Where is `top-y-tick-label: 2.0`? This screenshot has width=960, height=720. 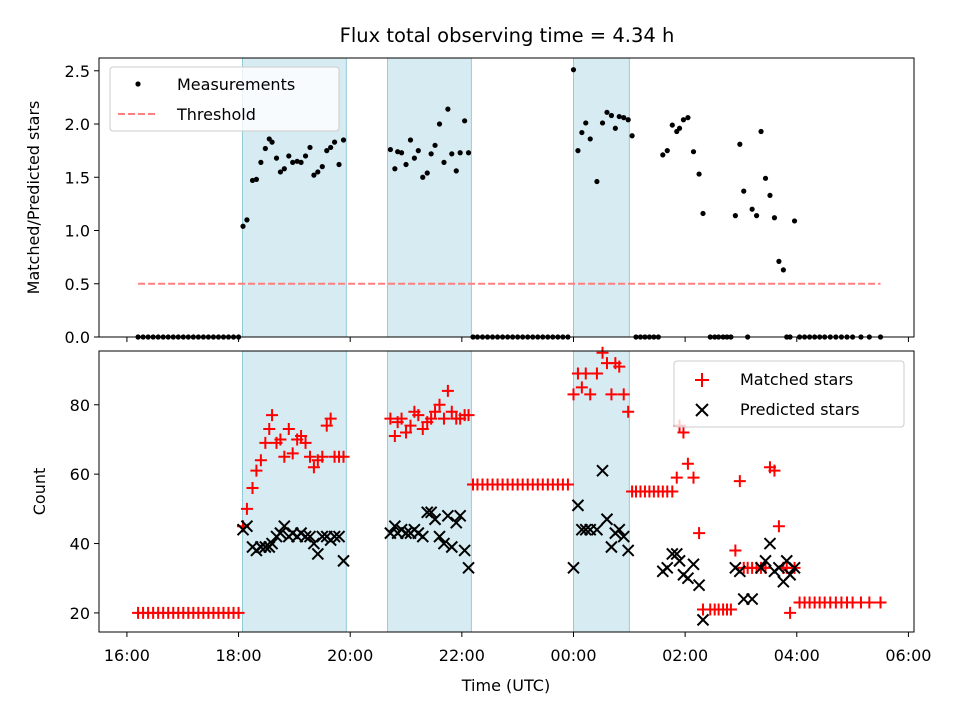
top-y-tick-label: 2.0 is located at coordinates (77, 124).